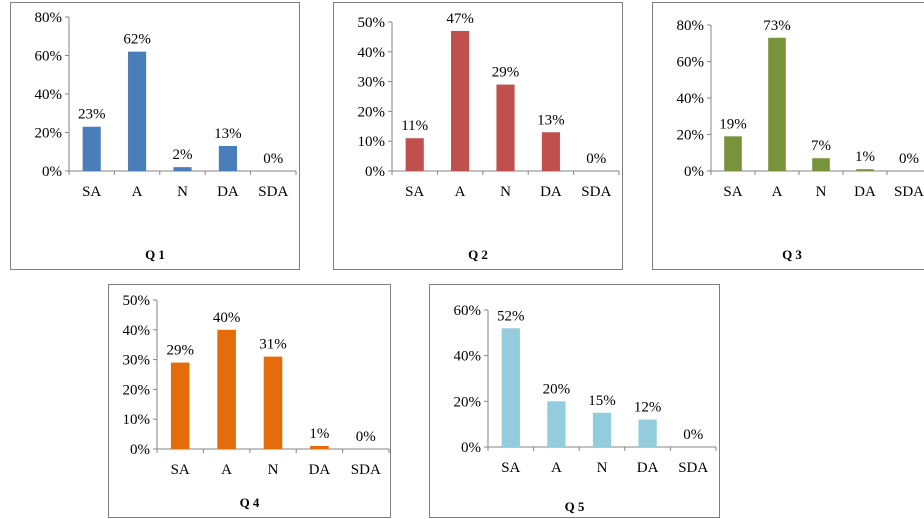 The height and width of the screenshot is (519, 924). I want to click on chart-q5: 0% 20% 40% 60% 52% SA 20% A 15% N 12% DA 0% SDA Q 5, so click(574, 401).